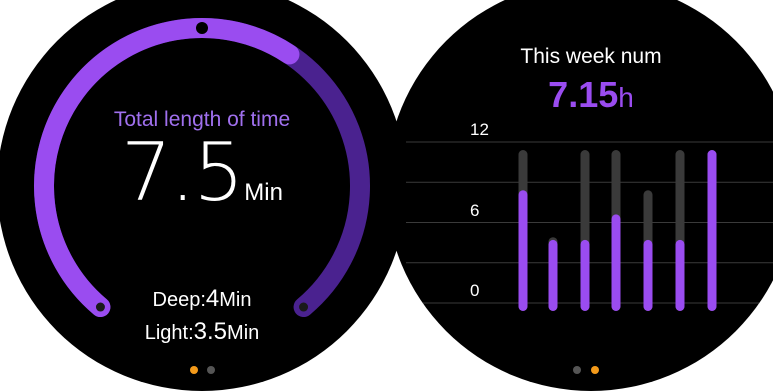 The width and height of the screenshot is (773, 392). I want to click on y-tick-label: 0, so click(475, 290).